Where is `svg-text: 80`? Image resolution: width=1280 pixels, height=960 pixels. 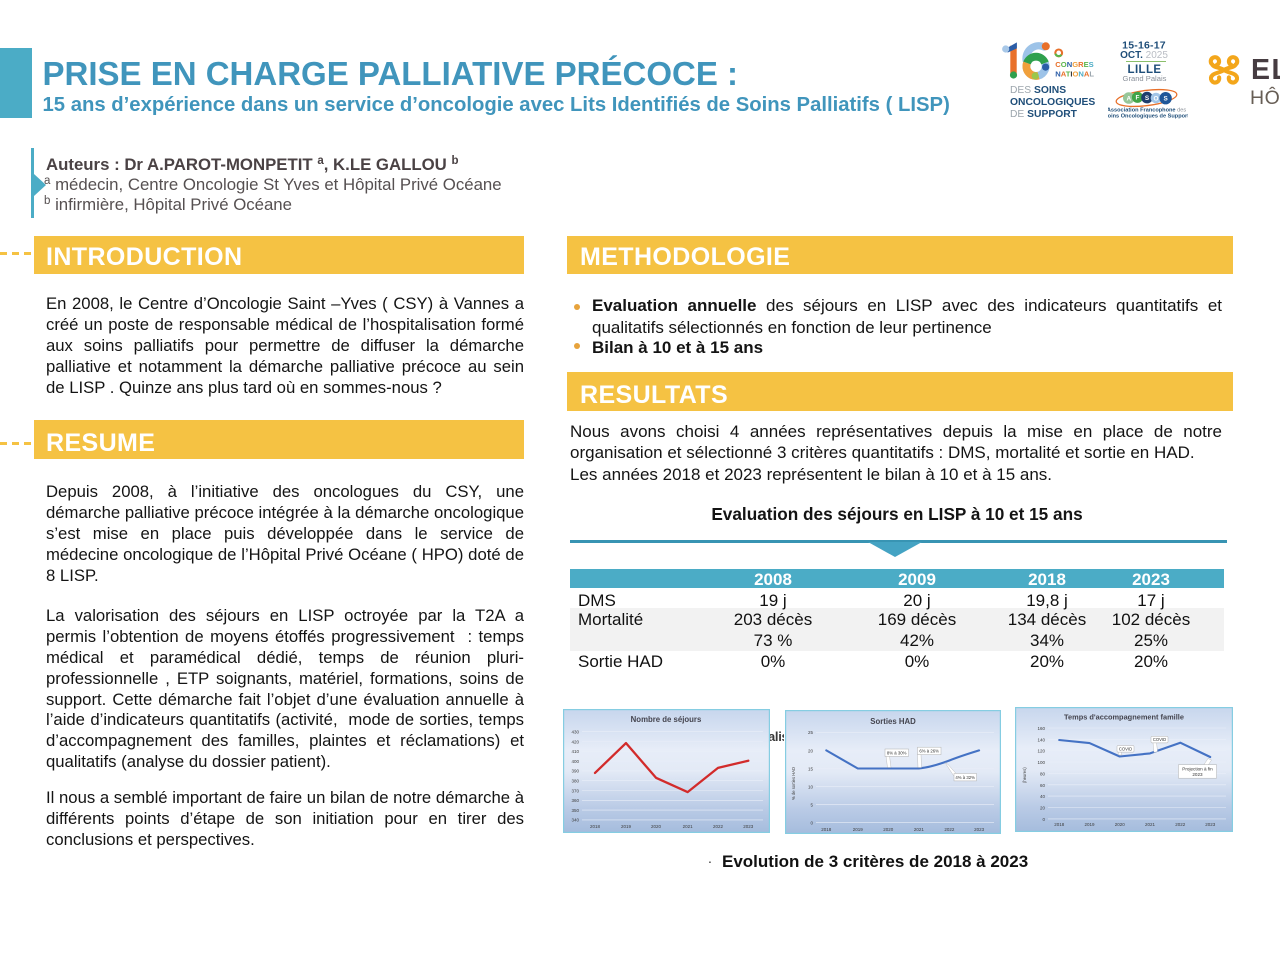 svg-text: 80 is located at coordinates (1043, 773).